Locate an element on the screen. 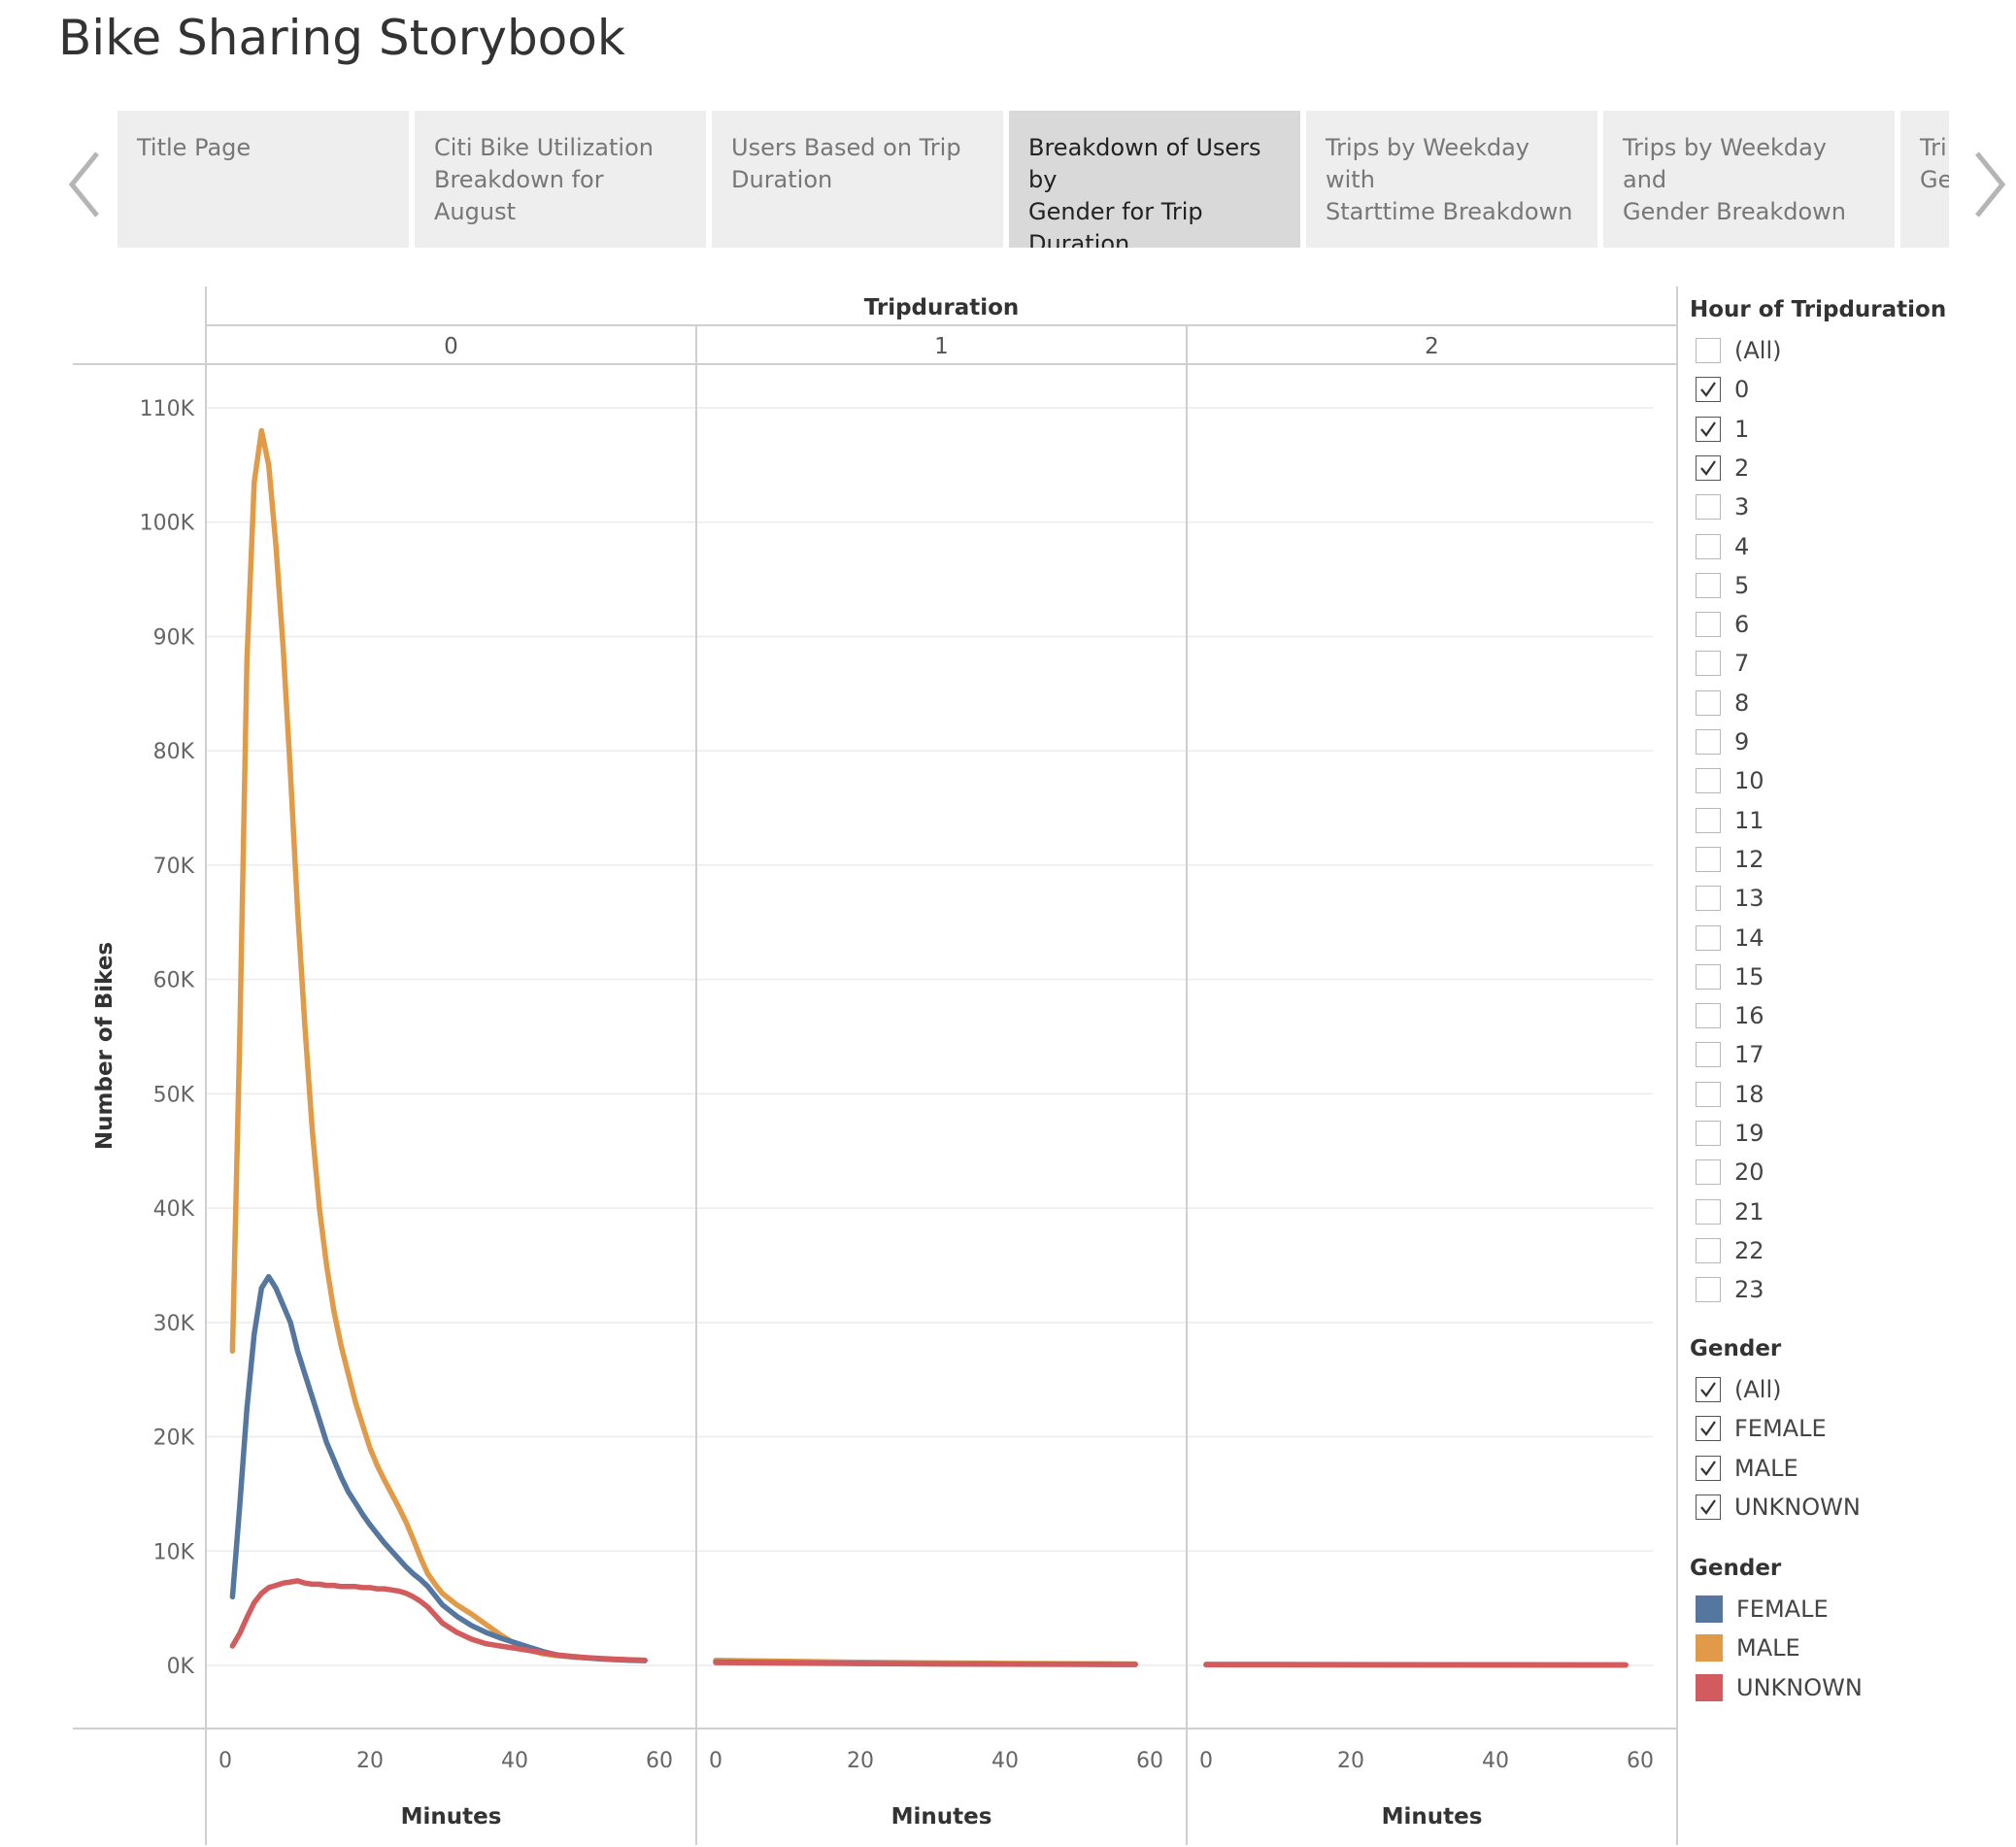 This screenshot has width=2016, height=1847. hour-filter-option: 15 is located at coordinates (1730, 976).